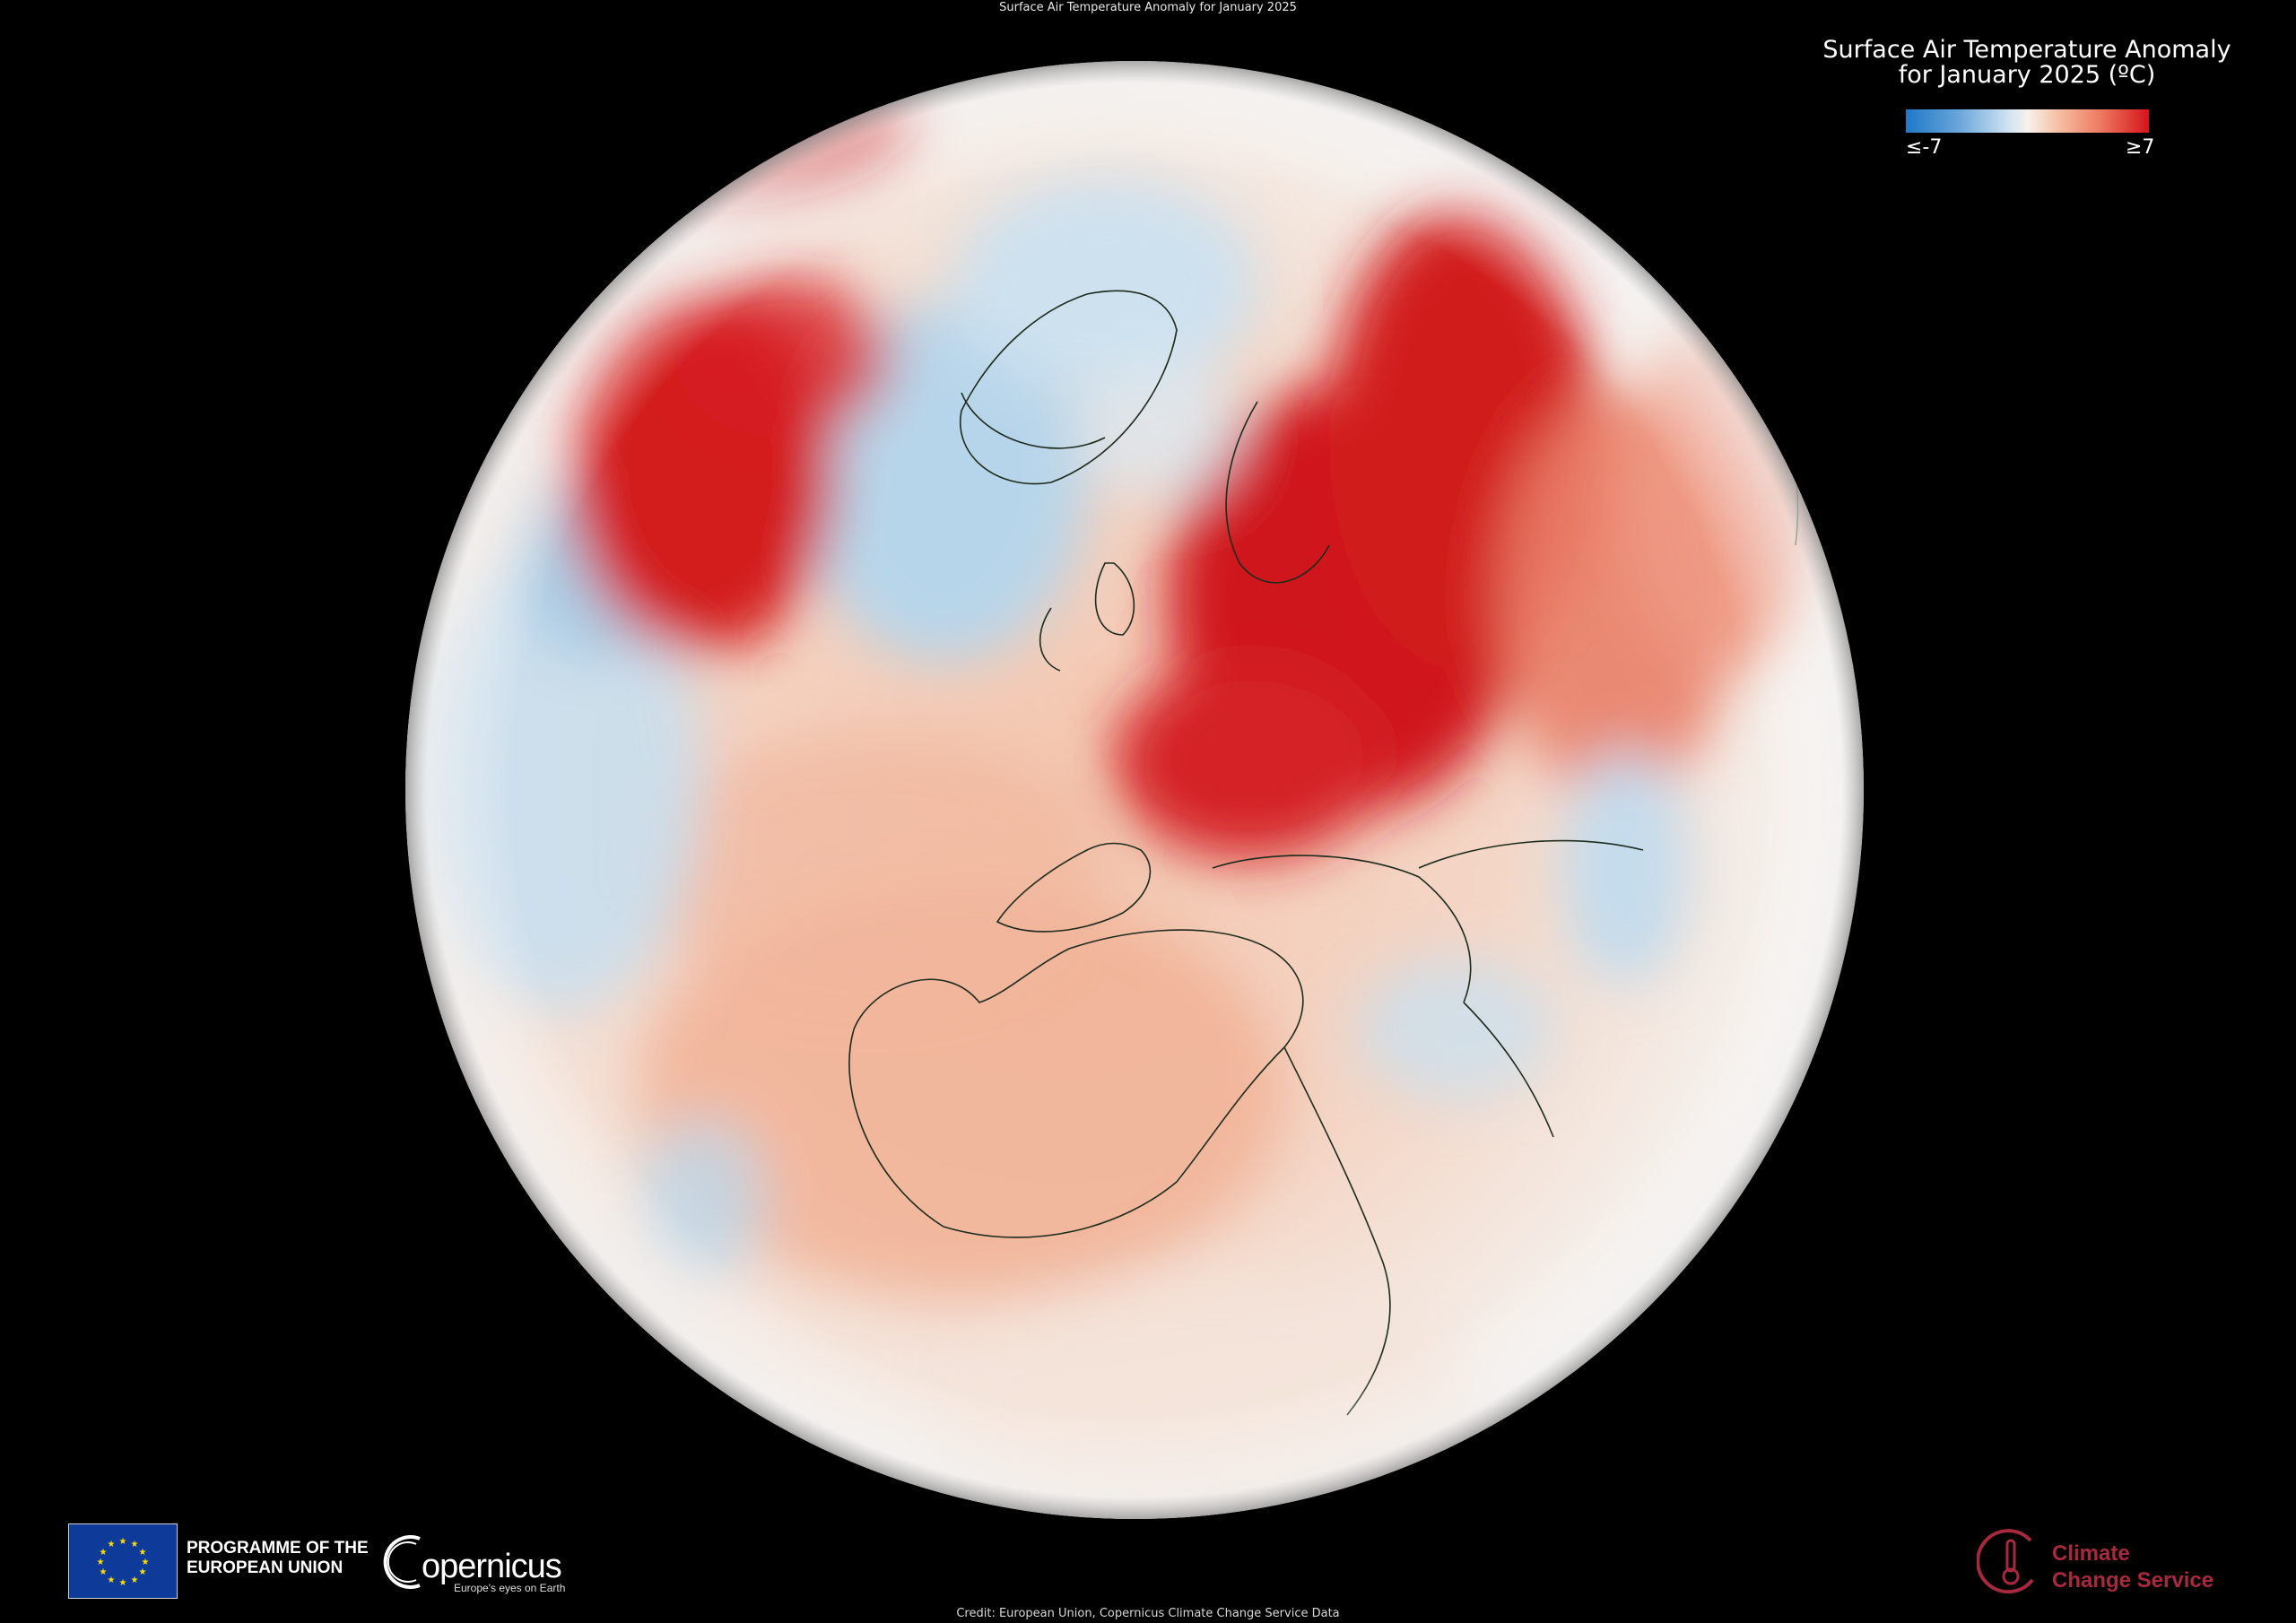 Image resolution: width=2296 pixels, height=1623 pixels. I want to click on eu-programme-line-2: EUROPEAN UNION, so click(265, 1567).